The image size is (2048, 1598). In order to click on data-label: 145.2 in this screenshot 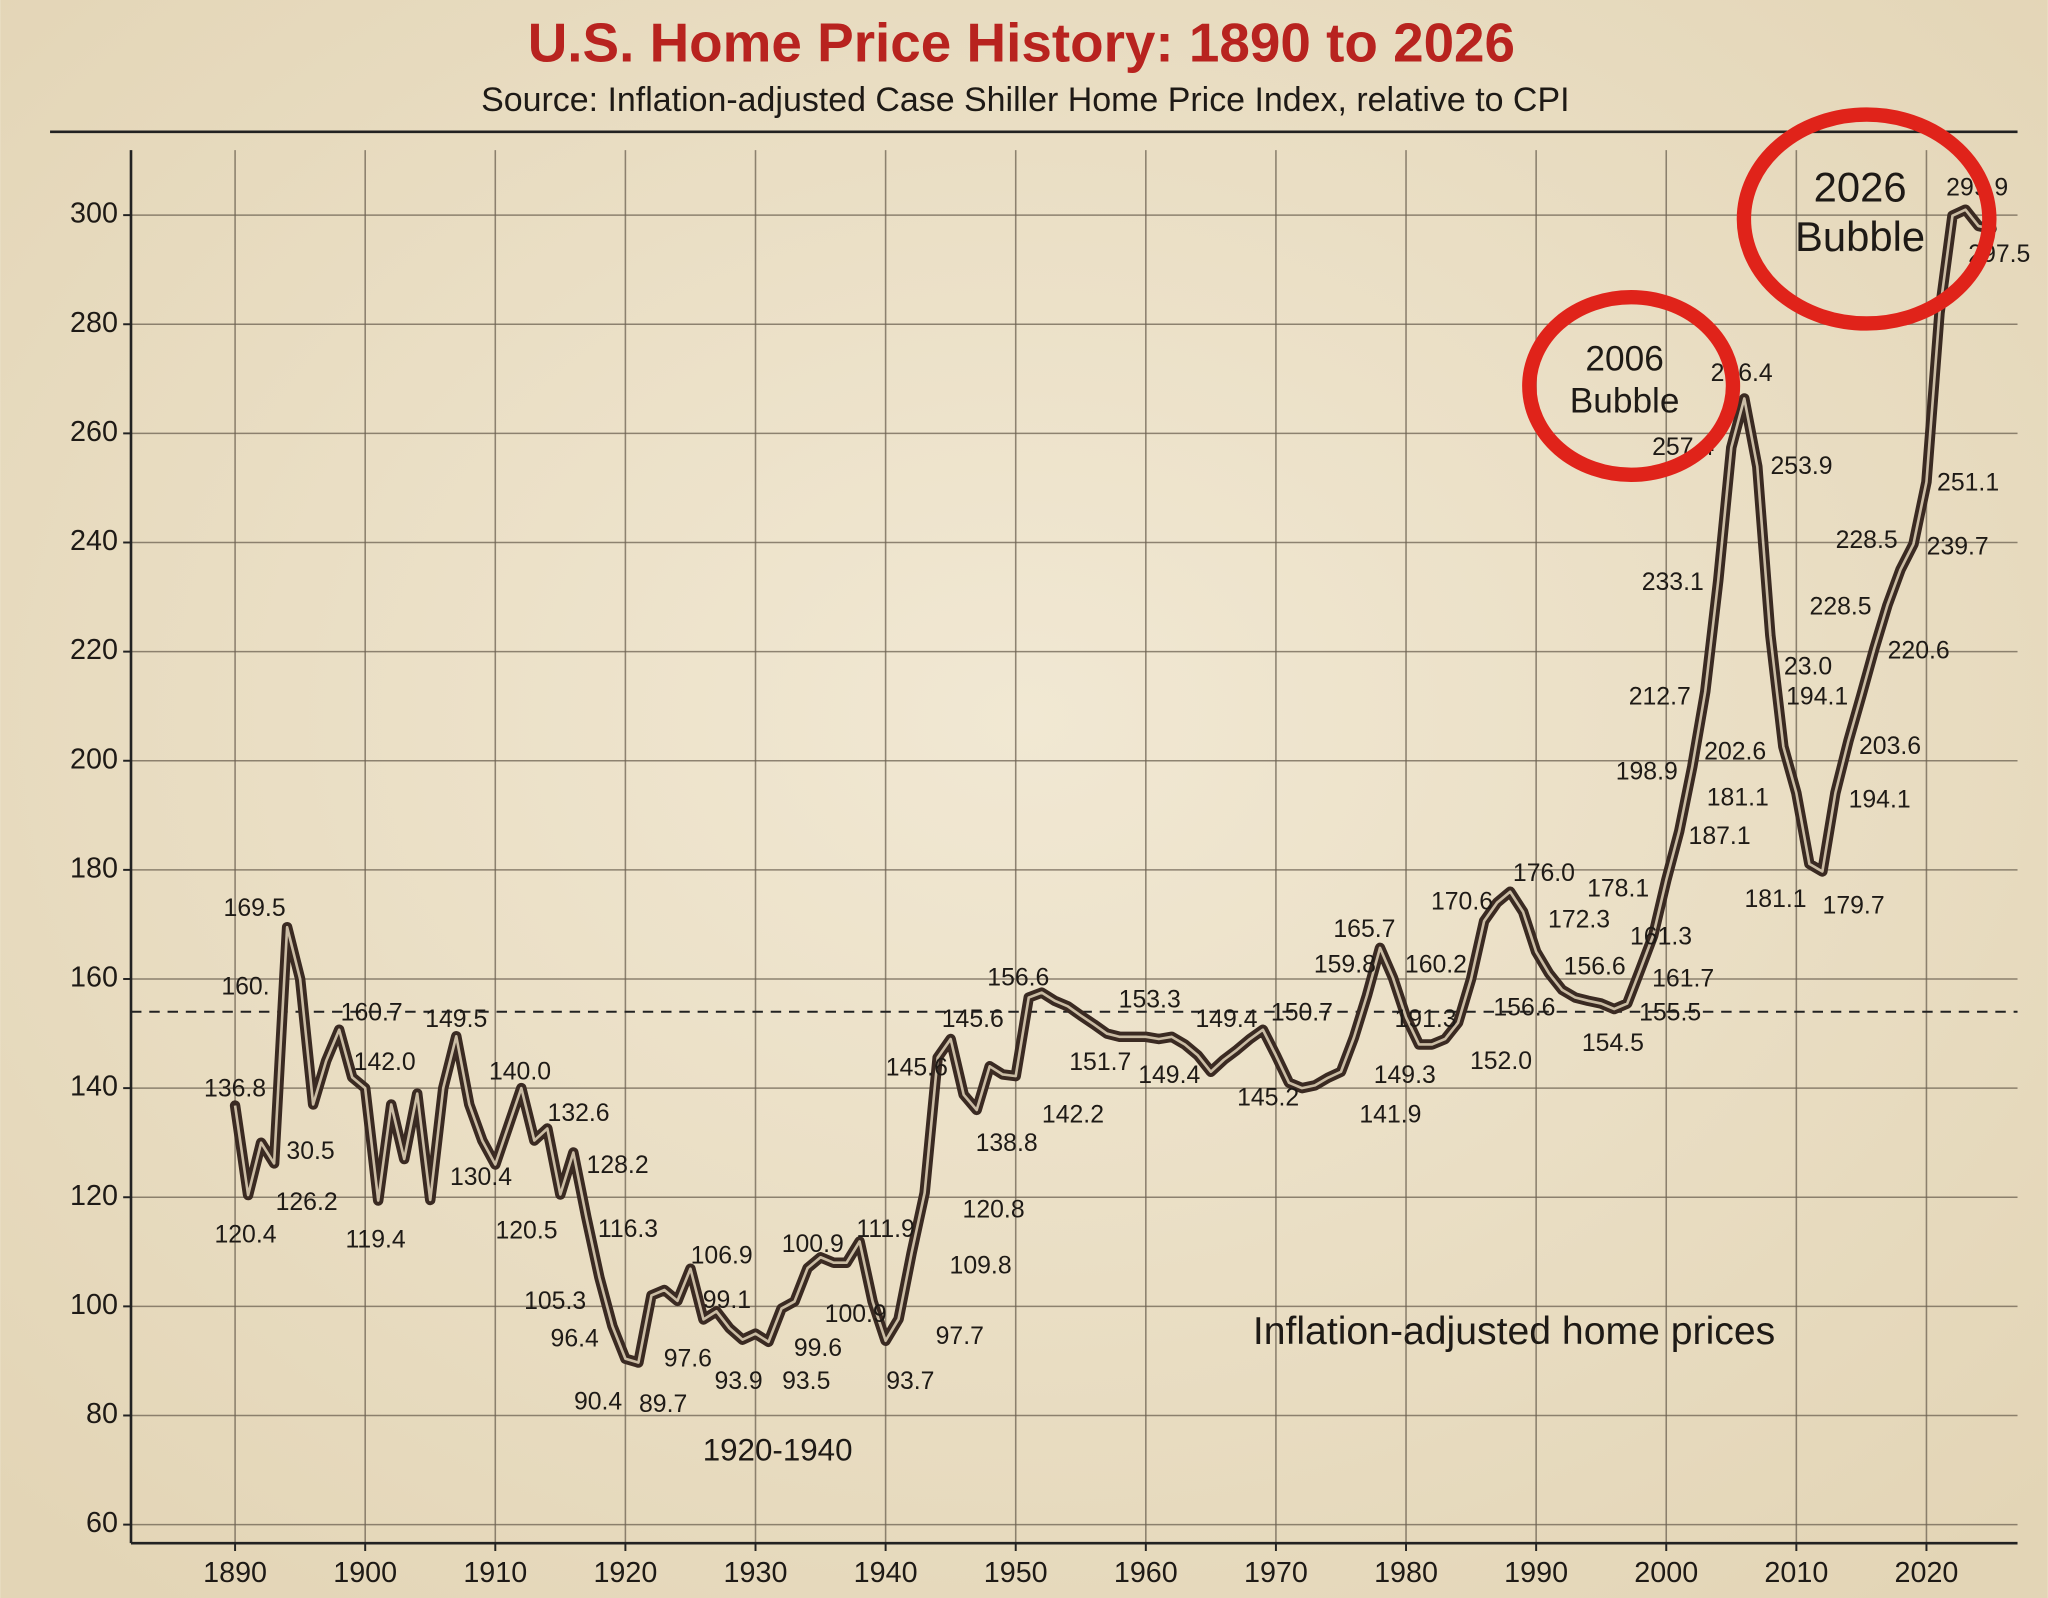, I will do `click(1268, 1098)`.